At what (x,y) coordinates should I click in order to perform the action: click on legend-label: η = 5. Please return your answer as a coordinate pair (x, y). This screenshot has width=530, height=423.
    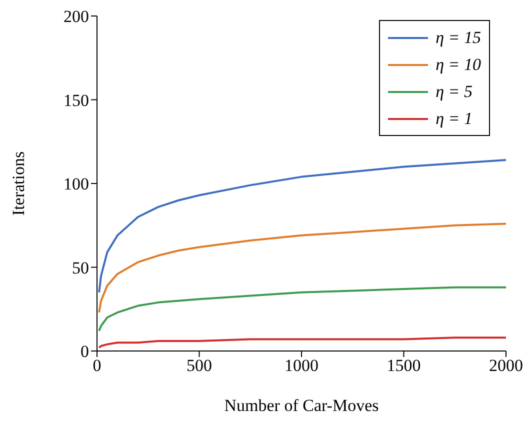
    Looking at the image, I should click on (454, 92).